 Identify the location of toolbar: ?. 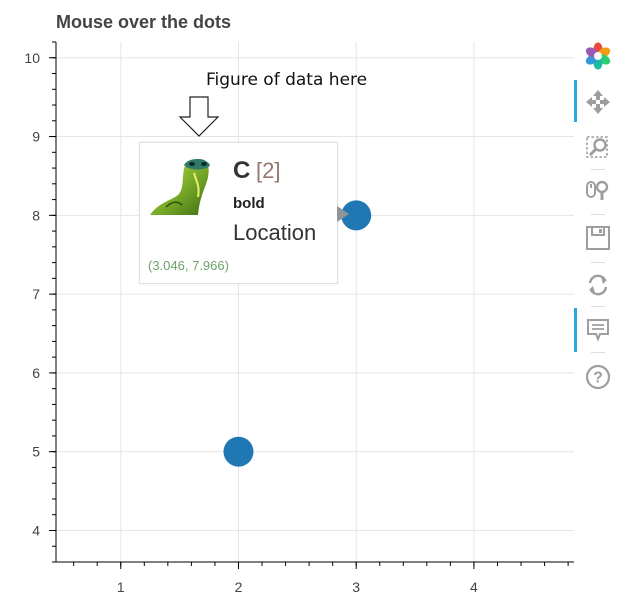
(599, 218).